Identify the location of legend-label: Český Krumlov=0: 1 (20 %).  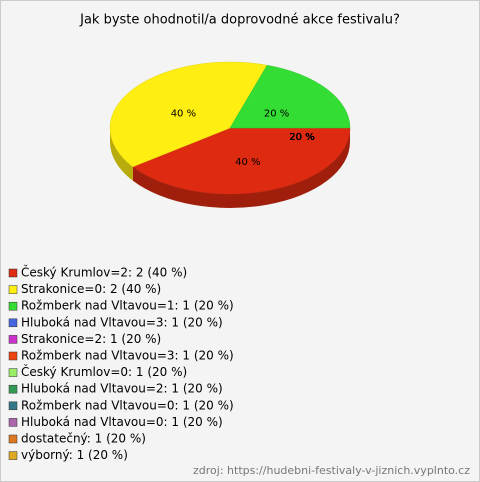
(104, 371).